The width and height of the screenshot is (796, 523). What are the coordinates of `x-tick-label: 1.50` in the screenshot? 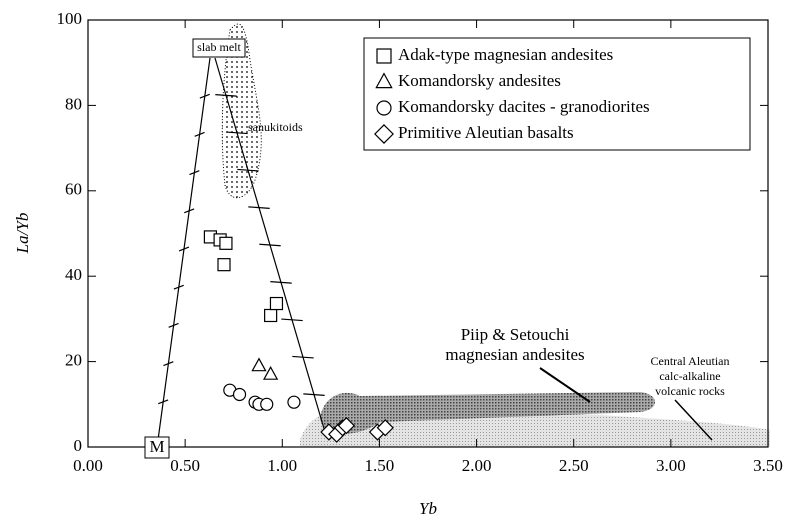 It's located at (380, 465).